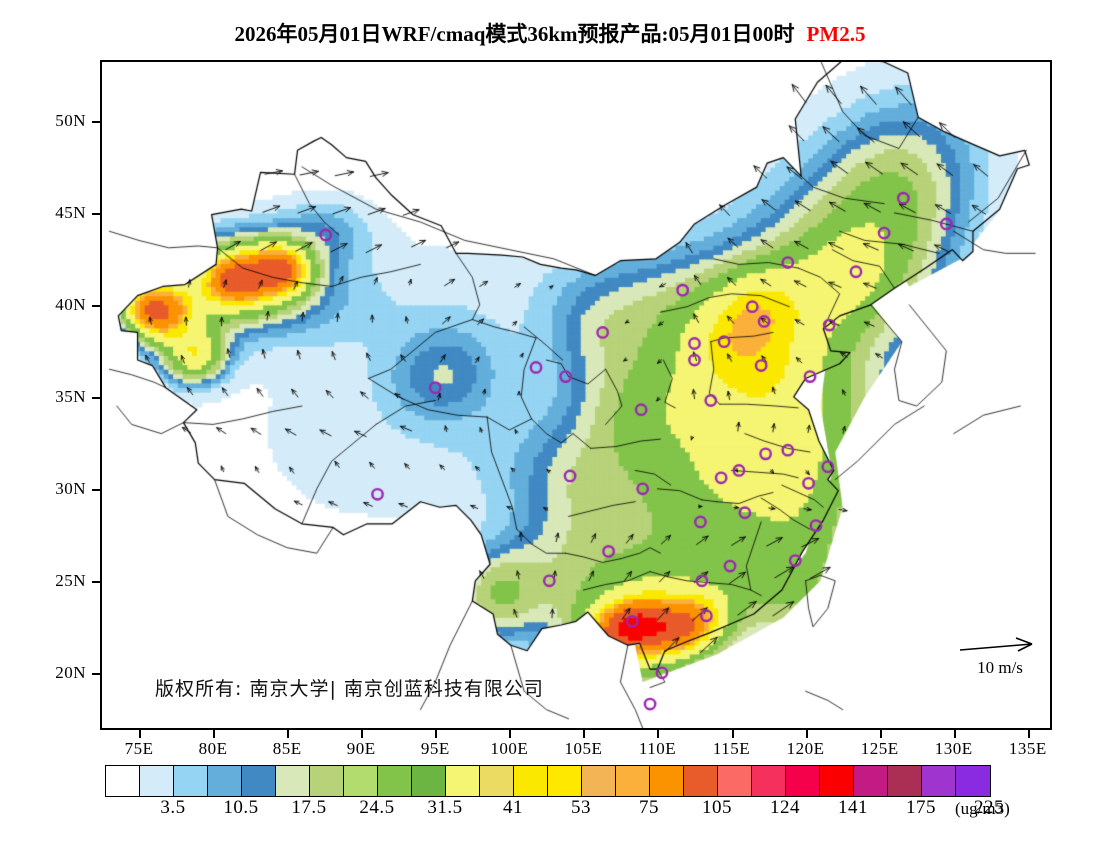  I want to click on colorbar-tick-label: 225, so click(989, 807).